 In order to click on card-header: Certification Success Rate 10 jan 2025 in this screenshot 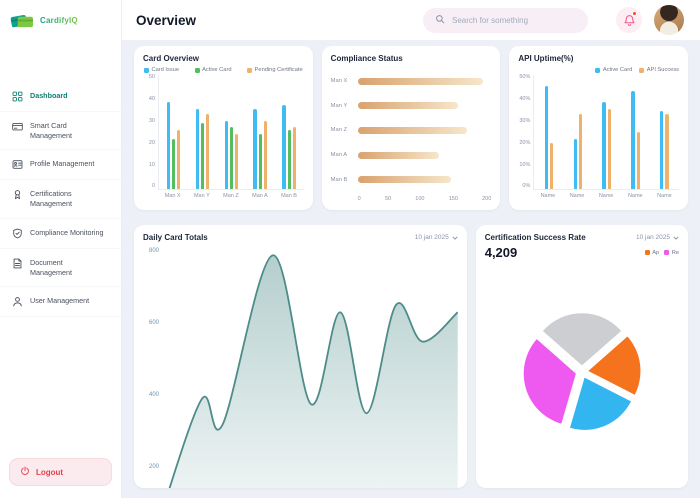, I will do `click(582, 237)`.